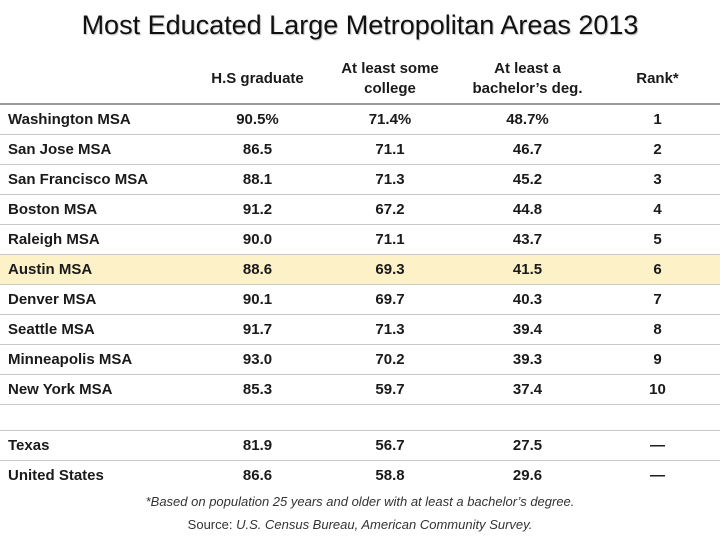 The width and height of the screenshot is (720, 540). I want to click on bachelors-value: 41.5, so click(527, 269).